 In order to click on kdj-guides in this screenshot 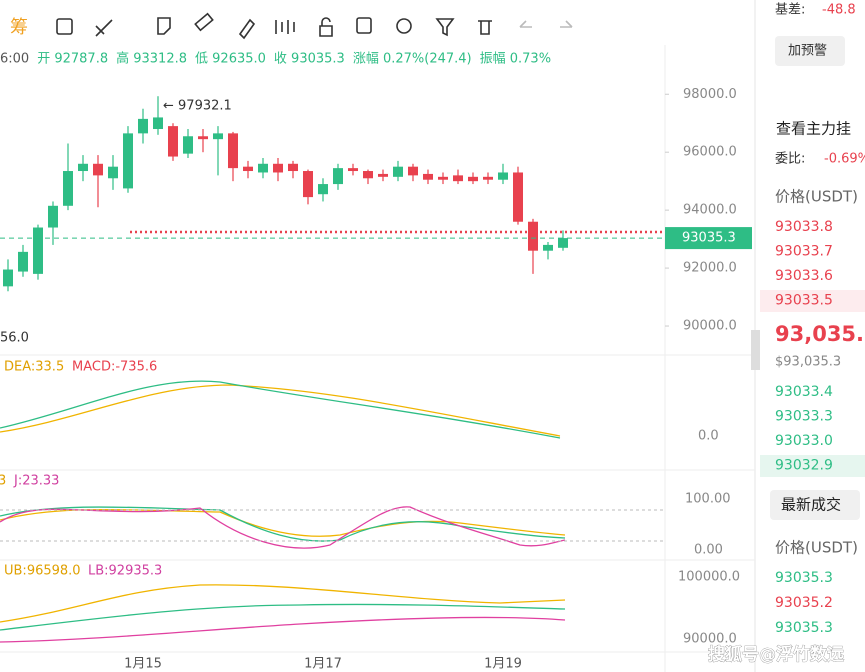, I will do `click(332, 525)`.